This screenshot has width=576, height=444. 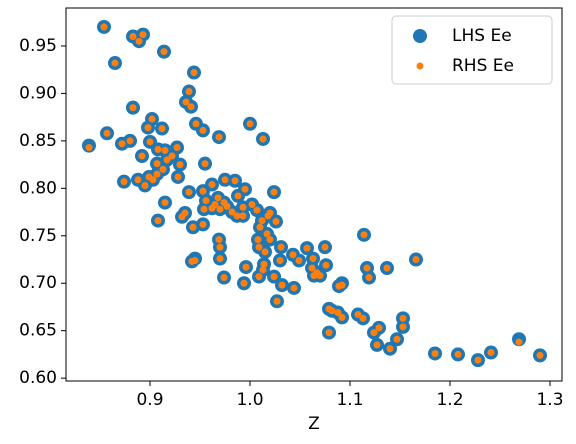 I want to click on y-tick-label: 0.70, so click(x=38, y=283).